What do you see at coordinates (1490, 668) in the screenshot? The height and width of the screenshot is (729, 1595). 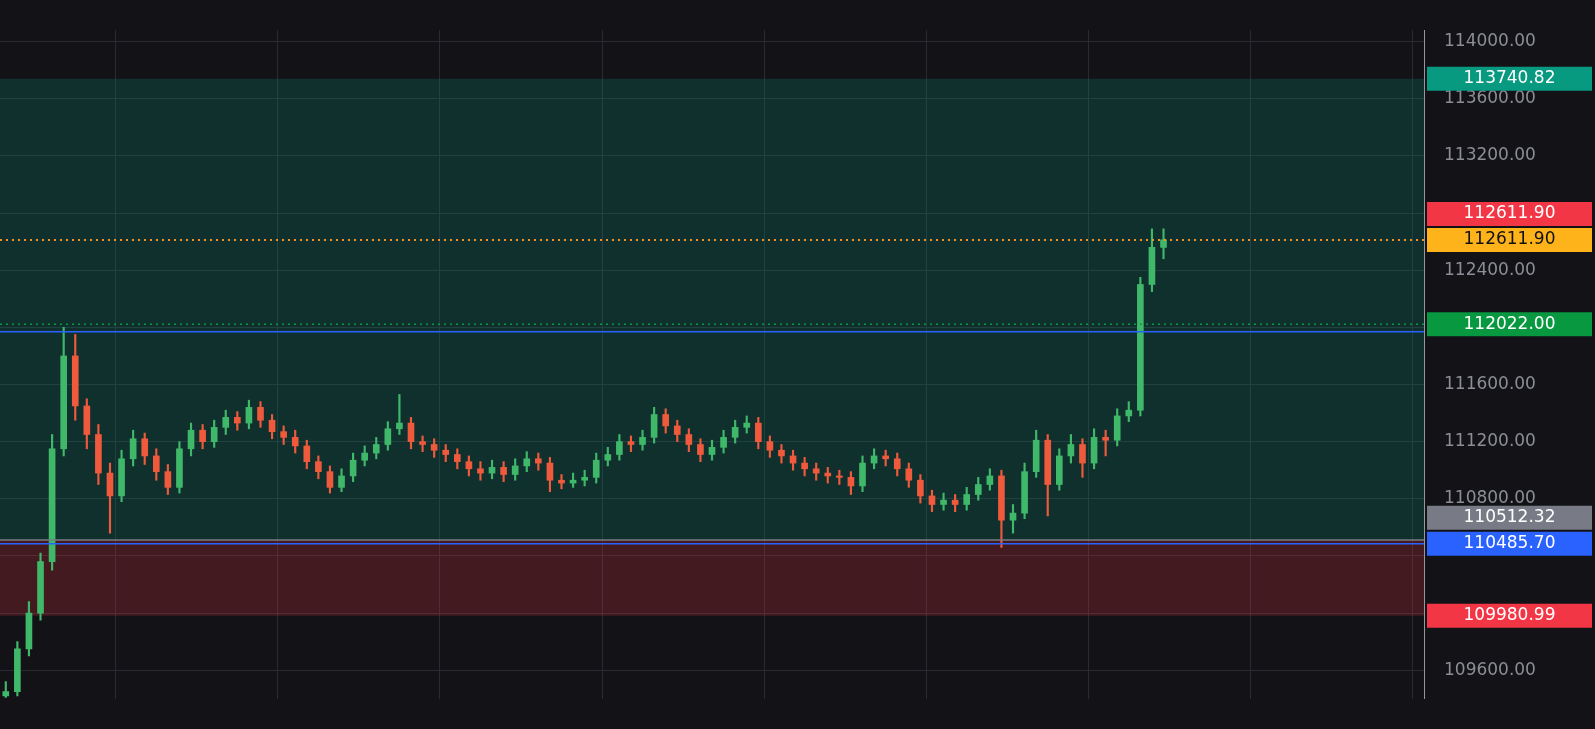 I see `y-tick-label: 109600.00` at bounding box center [1490, 668].